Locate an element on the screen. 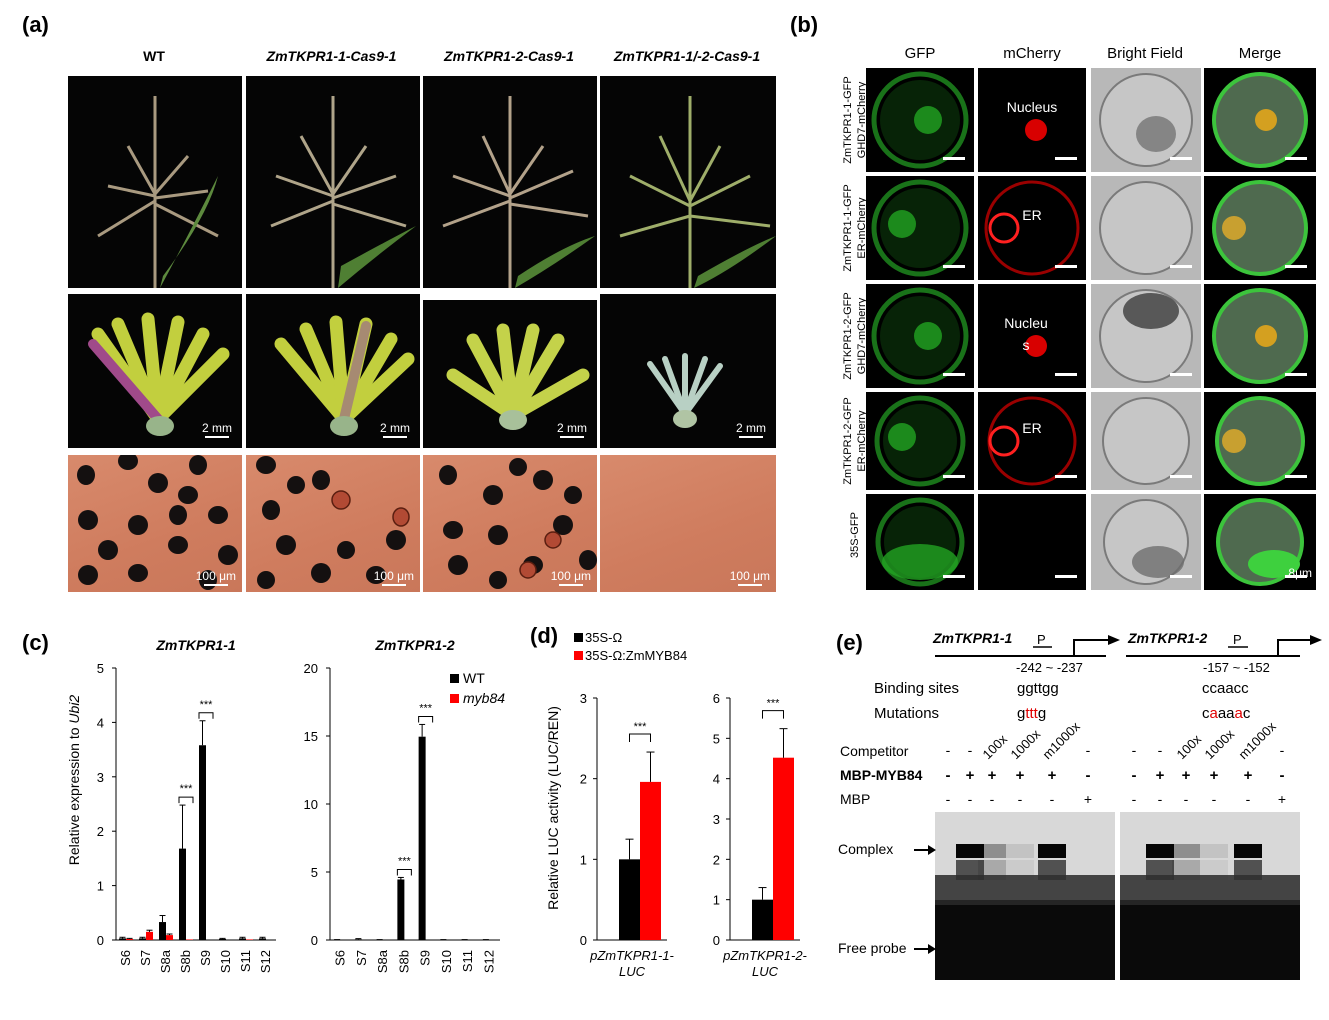  chart-title: ZmTKPR1-2 is located at coordinates (414, 645).